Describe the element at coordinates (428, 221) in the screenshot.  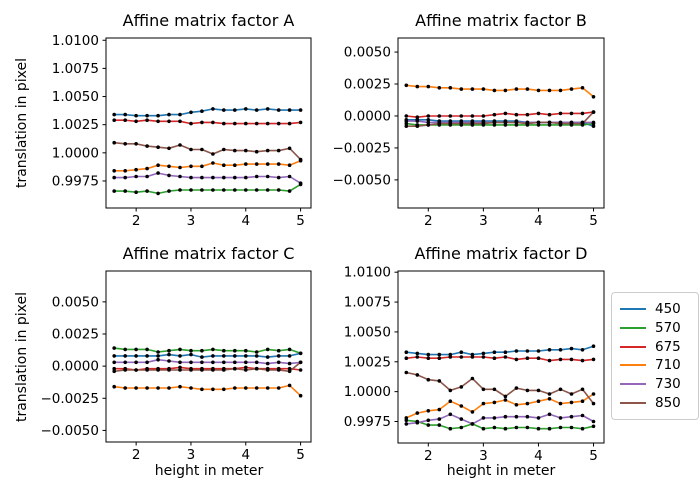
I see `x-tick-label-B: 2` at that location.